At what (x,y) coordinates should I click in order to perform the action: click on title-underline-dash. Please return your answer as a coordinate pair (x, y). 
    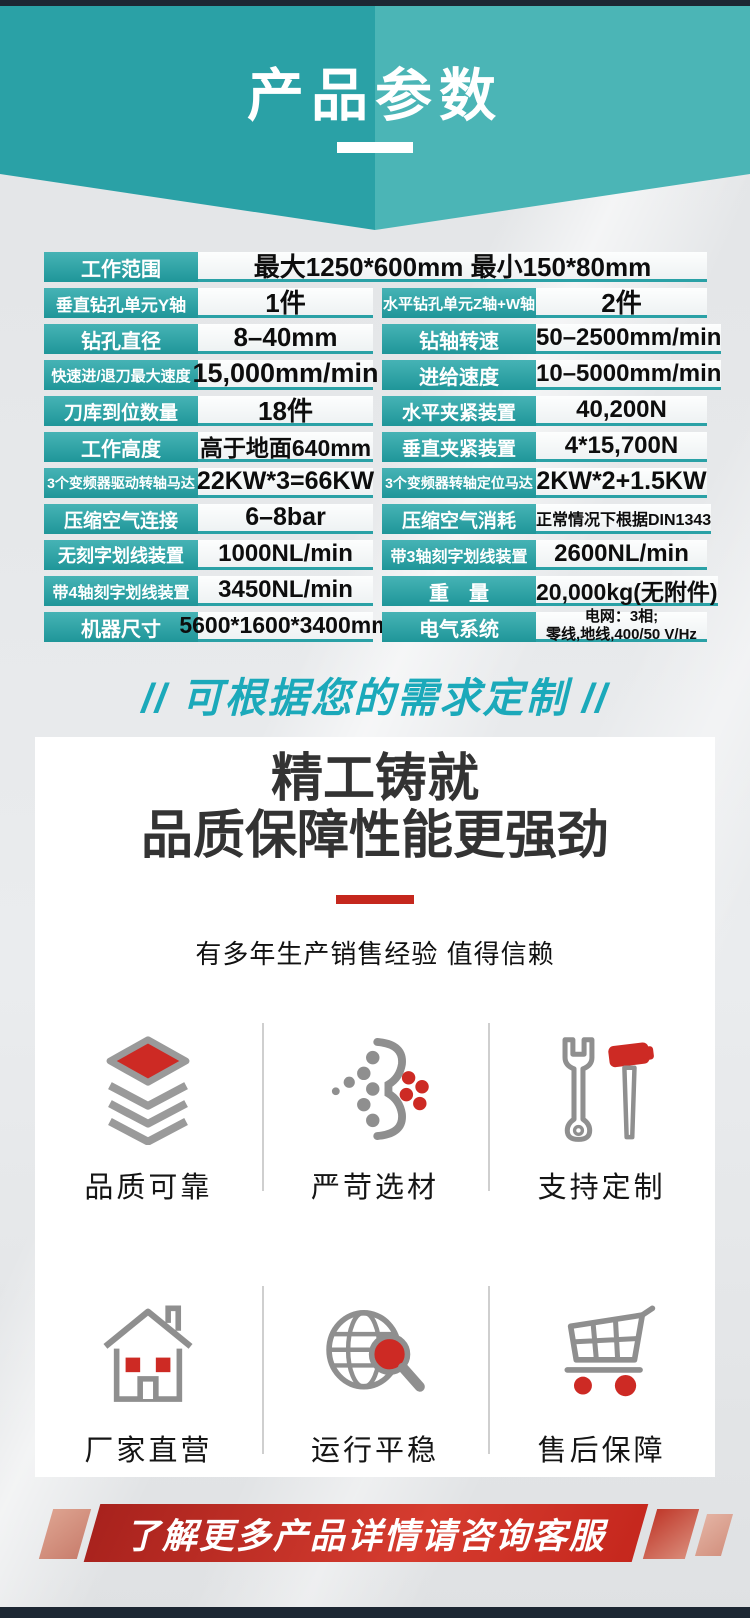
    Looking at the image, I should click on (375, 147).